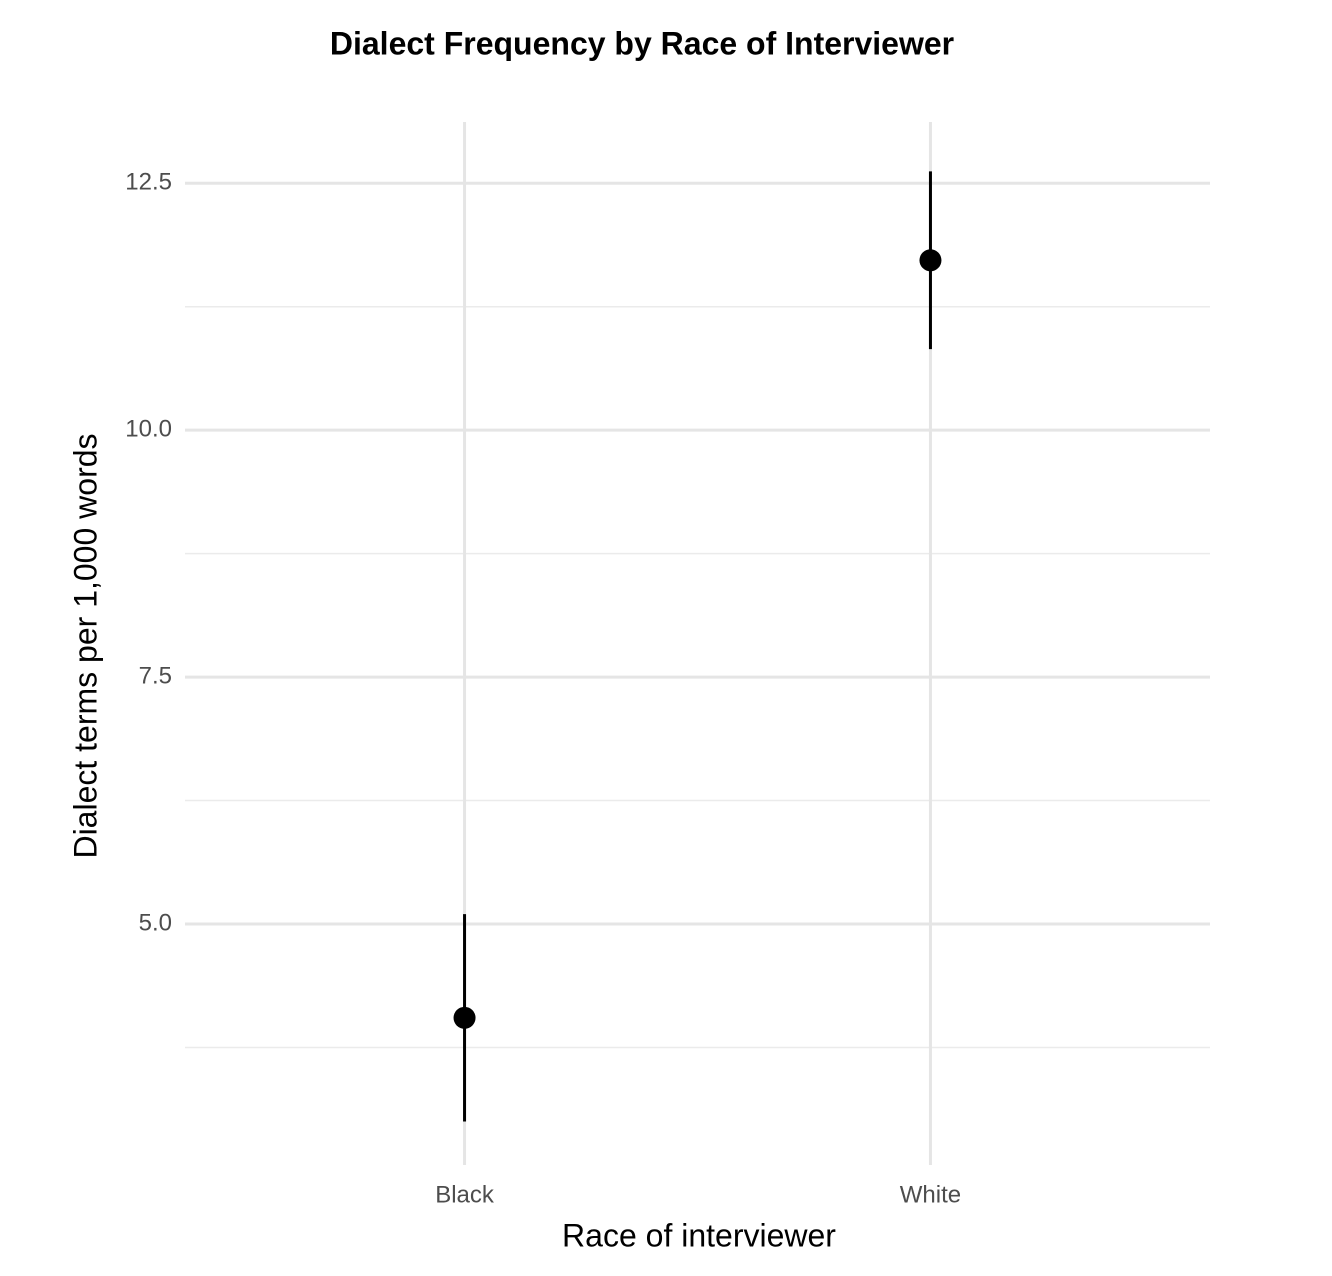  Describe the element at coordinates (930, 1194) in the screenshot. I see `x-tick-label: White` at that location.